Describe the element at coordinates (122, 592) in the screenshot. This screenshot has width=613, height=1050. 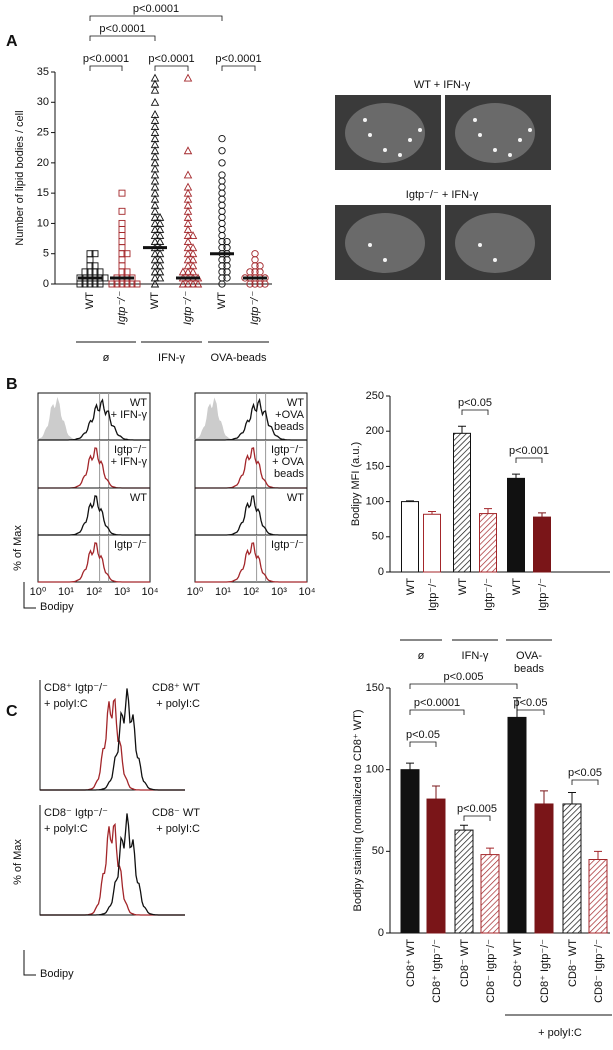
I see `x-tick-label: 10³` at that location.